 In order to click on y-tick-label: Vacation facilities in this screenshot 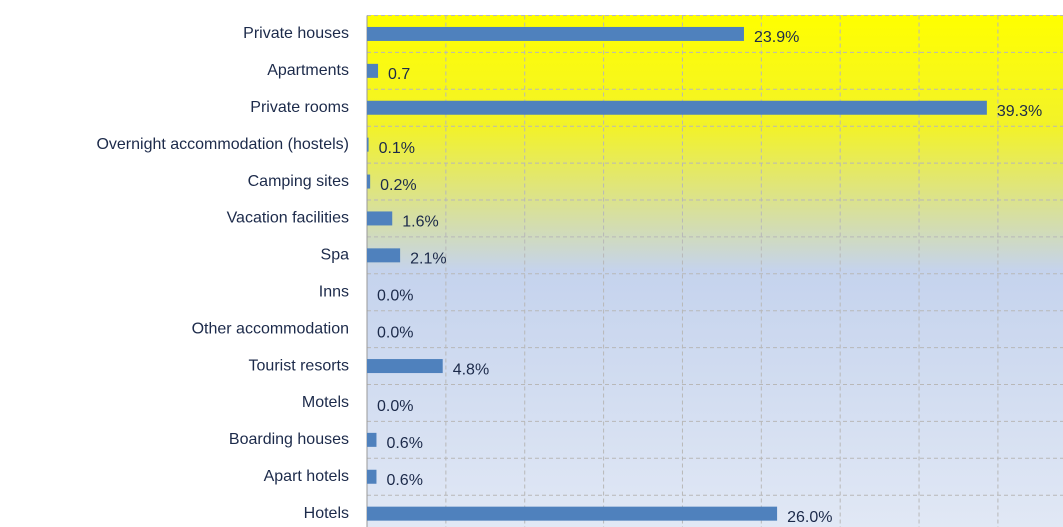, I will do `click(288, 218)`.